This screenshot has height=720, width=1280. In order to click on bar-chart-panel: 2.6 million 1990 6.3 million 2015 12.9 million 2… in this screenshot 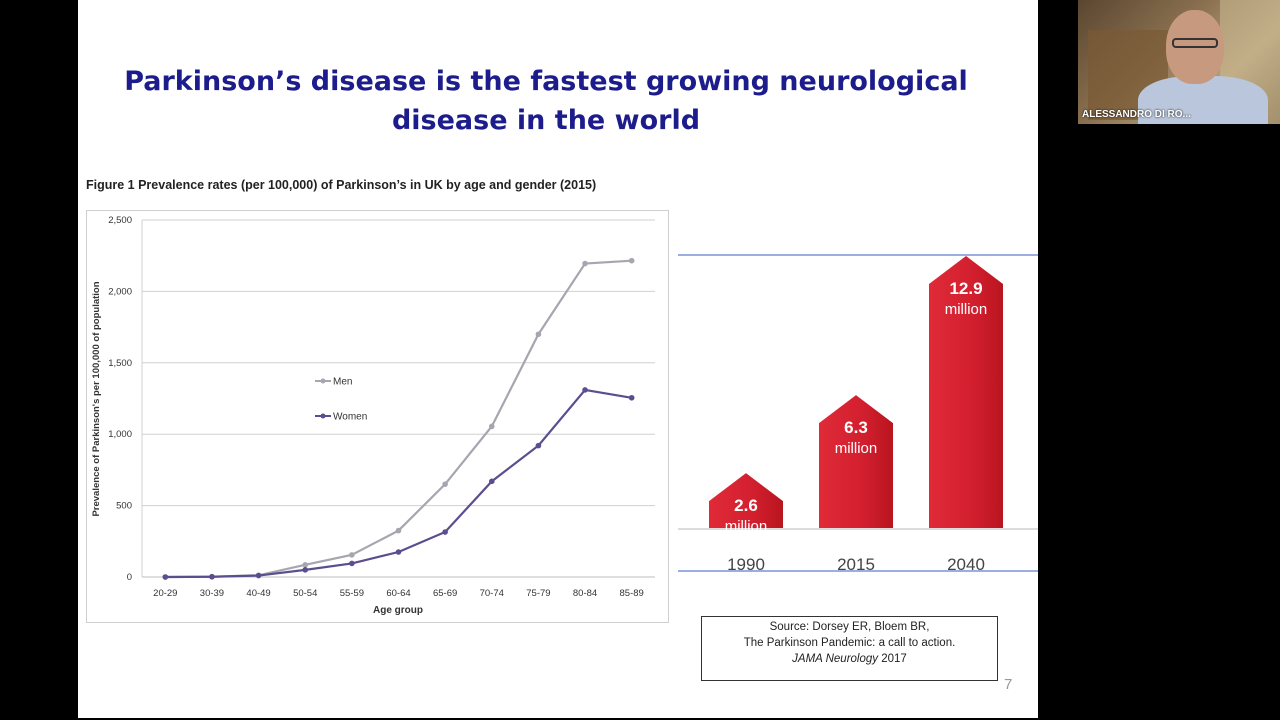, I will do `click(858, 415)`.